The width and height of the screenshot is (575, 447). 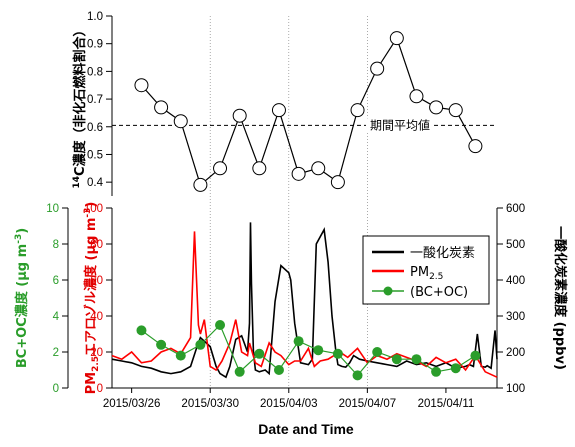 What do you see at coordinates (93, 209) in the screenshot?
I see `inner-ytick-label-5: 100` at bounding box center [93, 209].